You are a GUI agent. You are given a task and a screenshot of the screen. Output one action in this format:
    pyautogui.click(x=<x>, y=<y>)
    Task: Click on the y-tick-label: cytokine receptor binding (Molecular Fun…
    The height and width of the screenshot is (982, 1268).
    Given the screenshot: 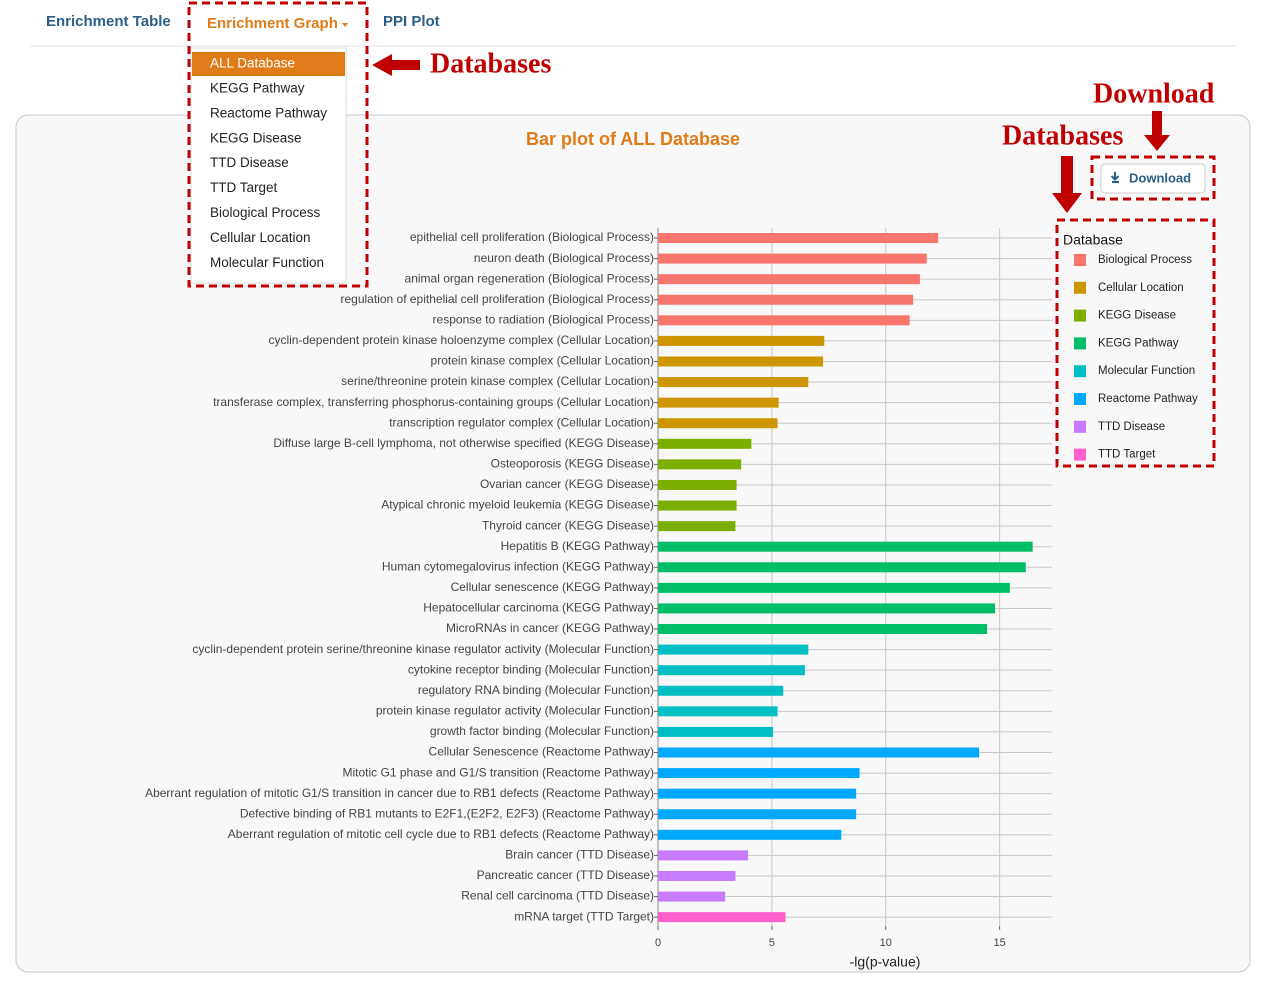 What is the action you would take?
    pyautogui.click(x=531, y=669)
    